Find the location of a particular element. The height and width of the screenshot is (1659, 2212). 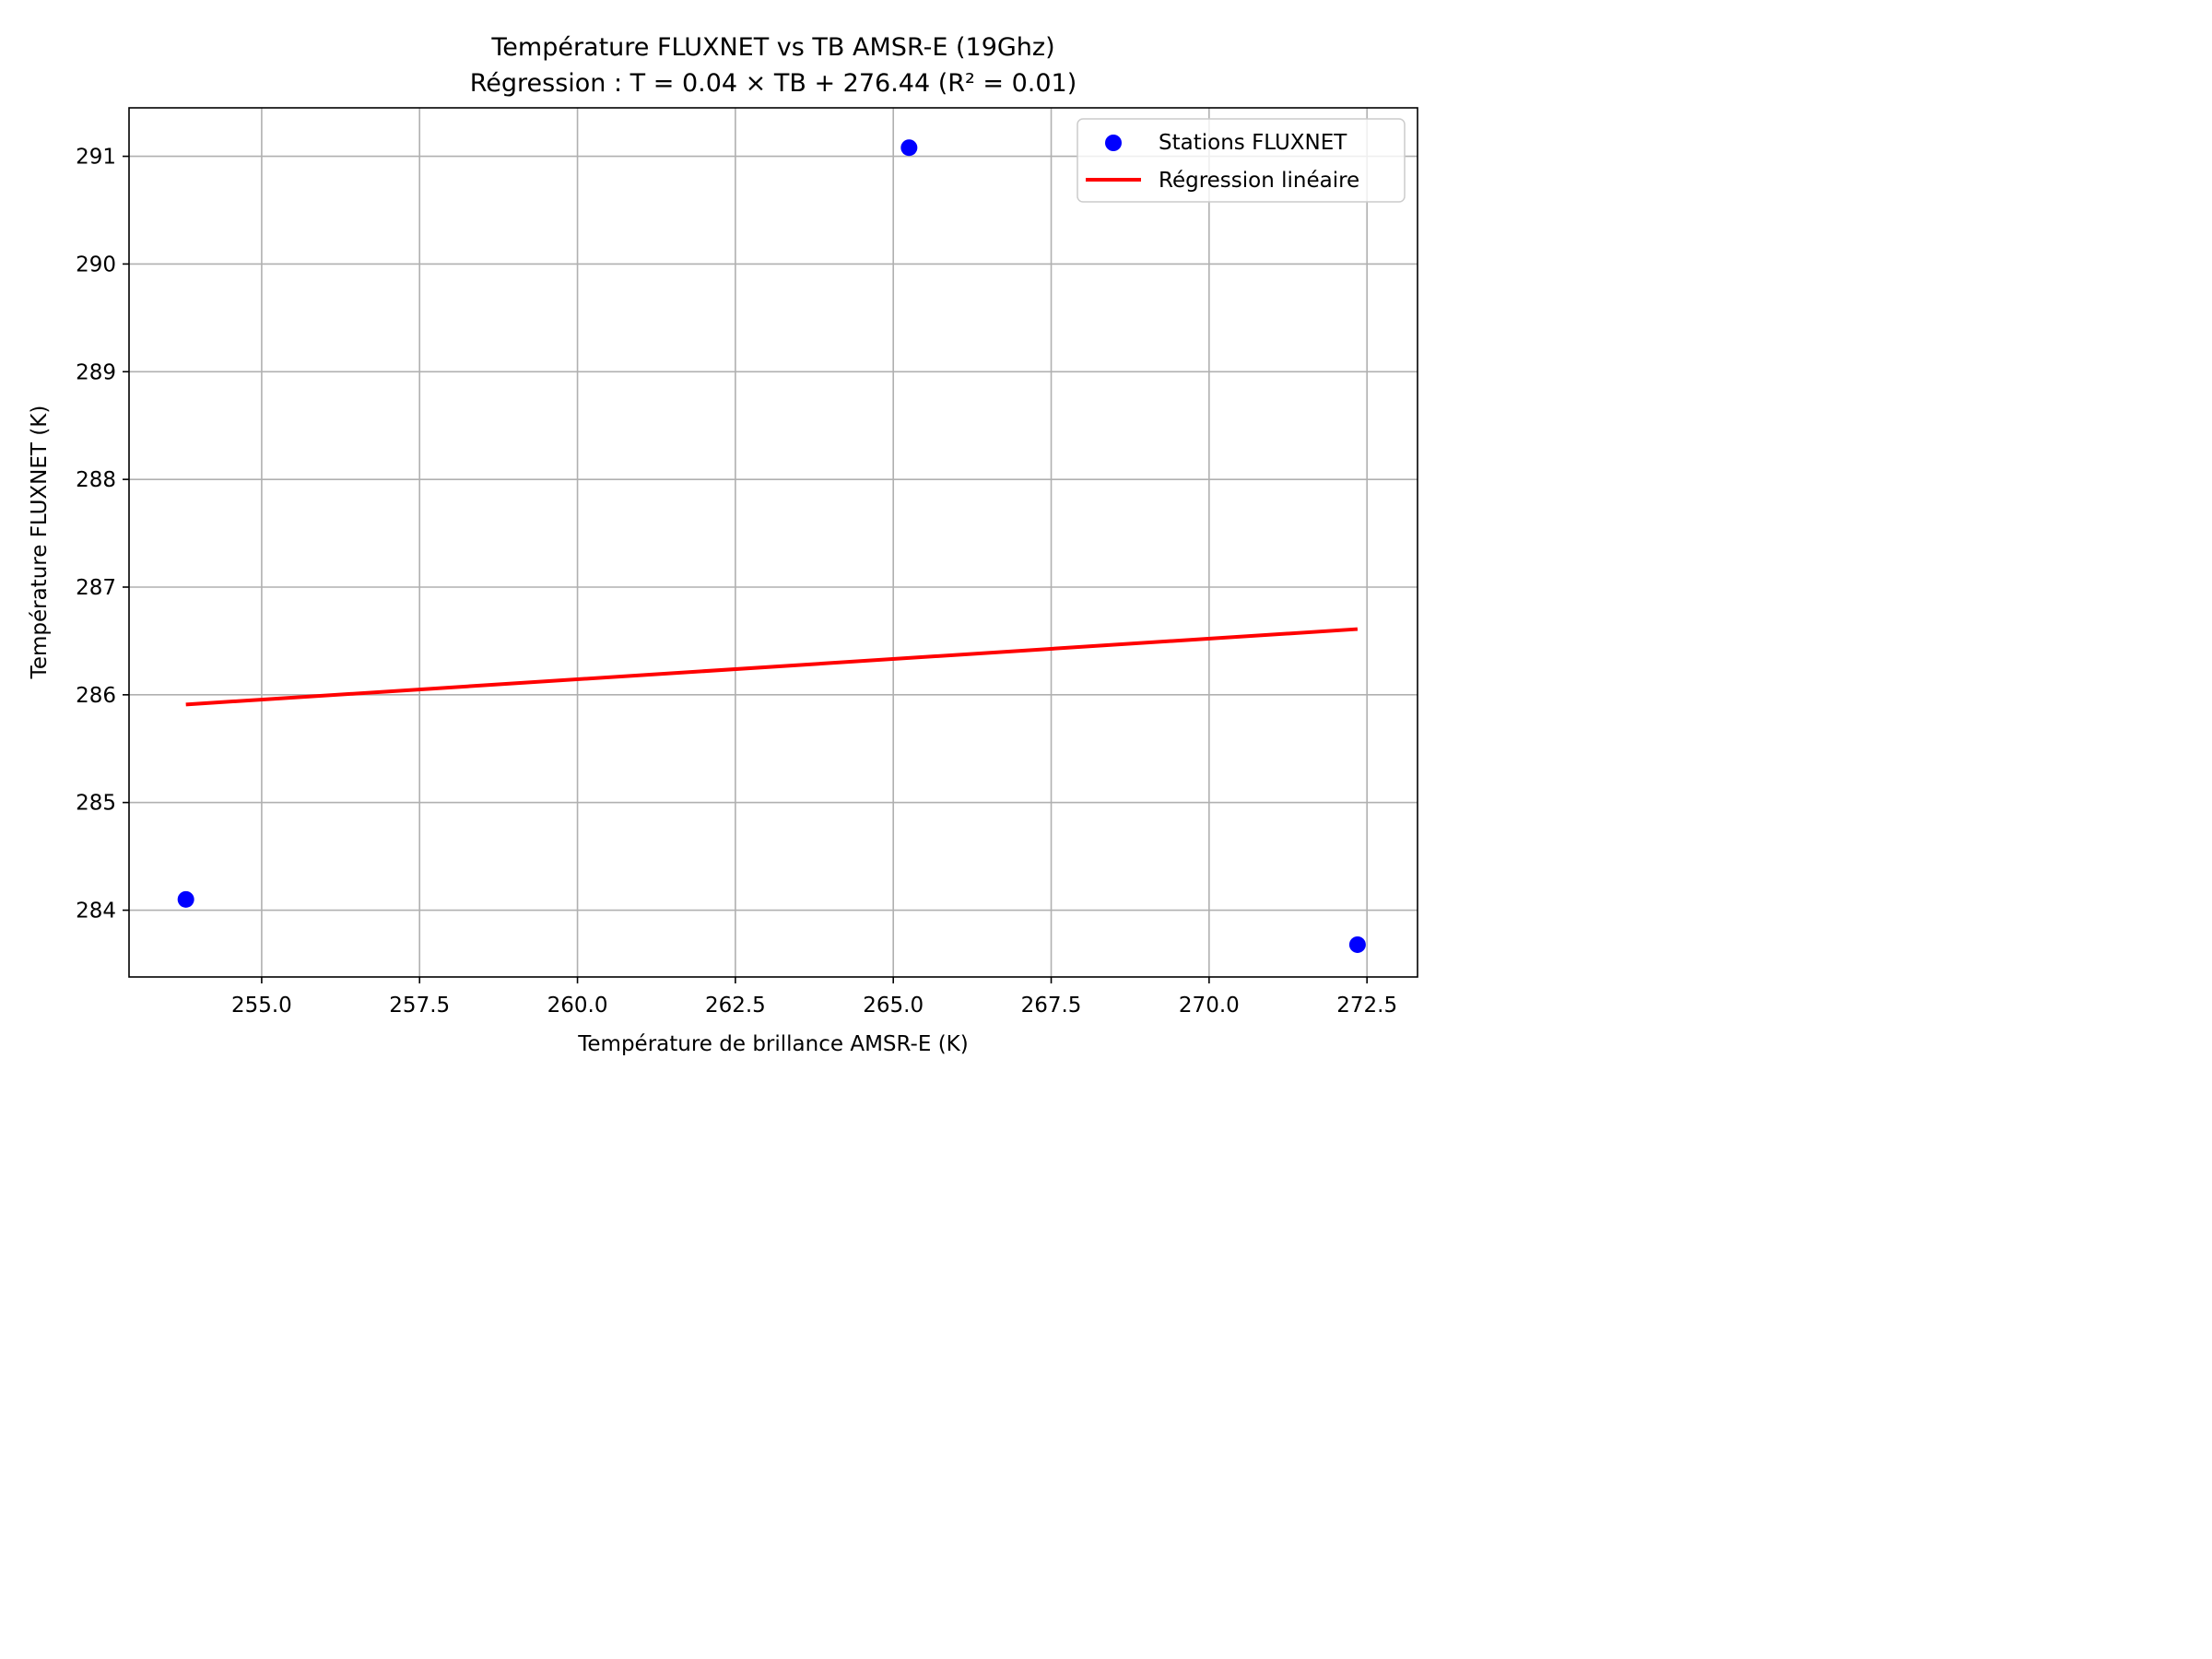

regression-line is located at coordinates (772, 667).